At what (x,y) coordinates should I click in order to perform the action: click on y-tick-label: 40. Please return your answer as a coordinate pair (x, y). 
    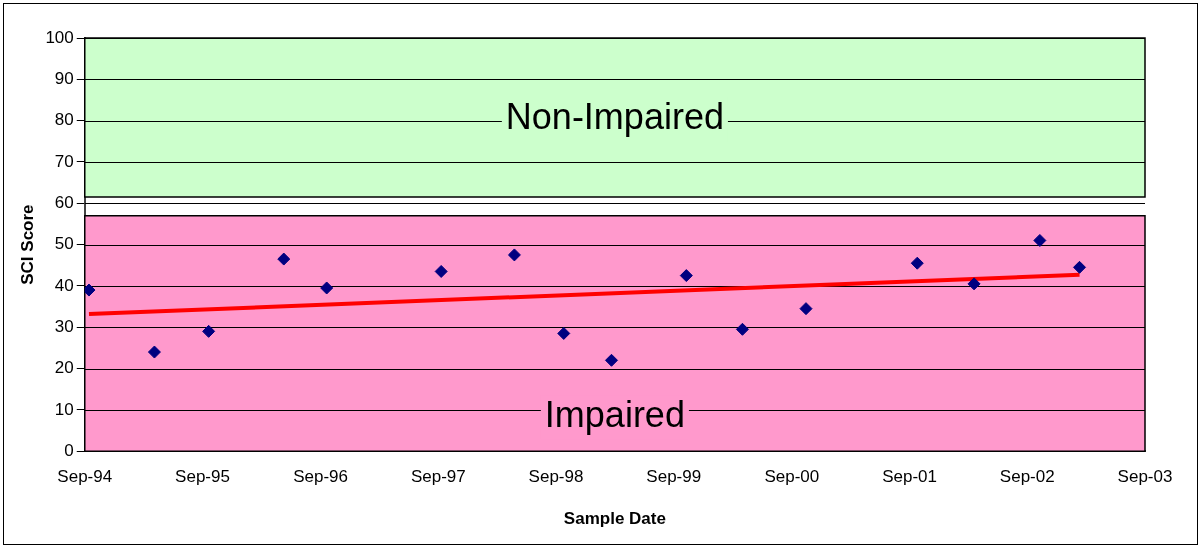
    Looking at the image, I should click on (64, 285).